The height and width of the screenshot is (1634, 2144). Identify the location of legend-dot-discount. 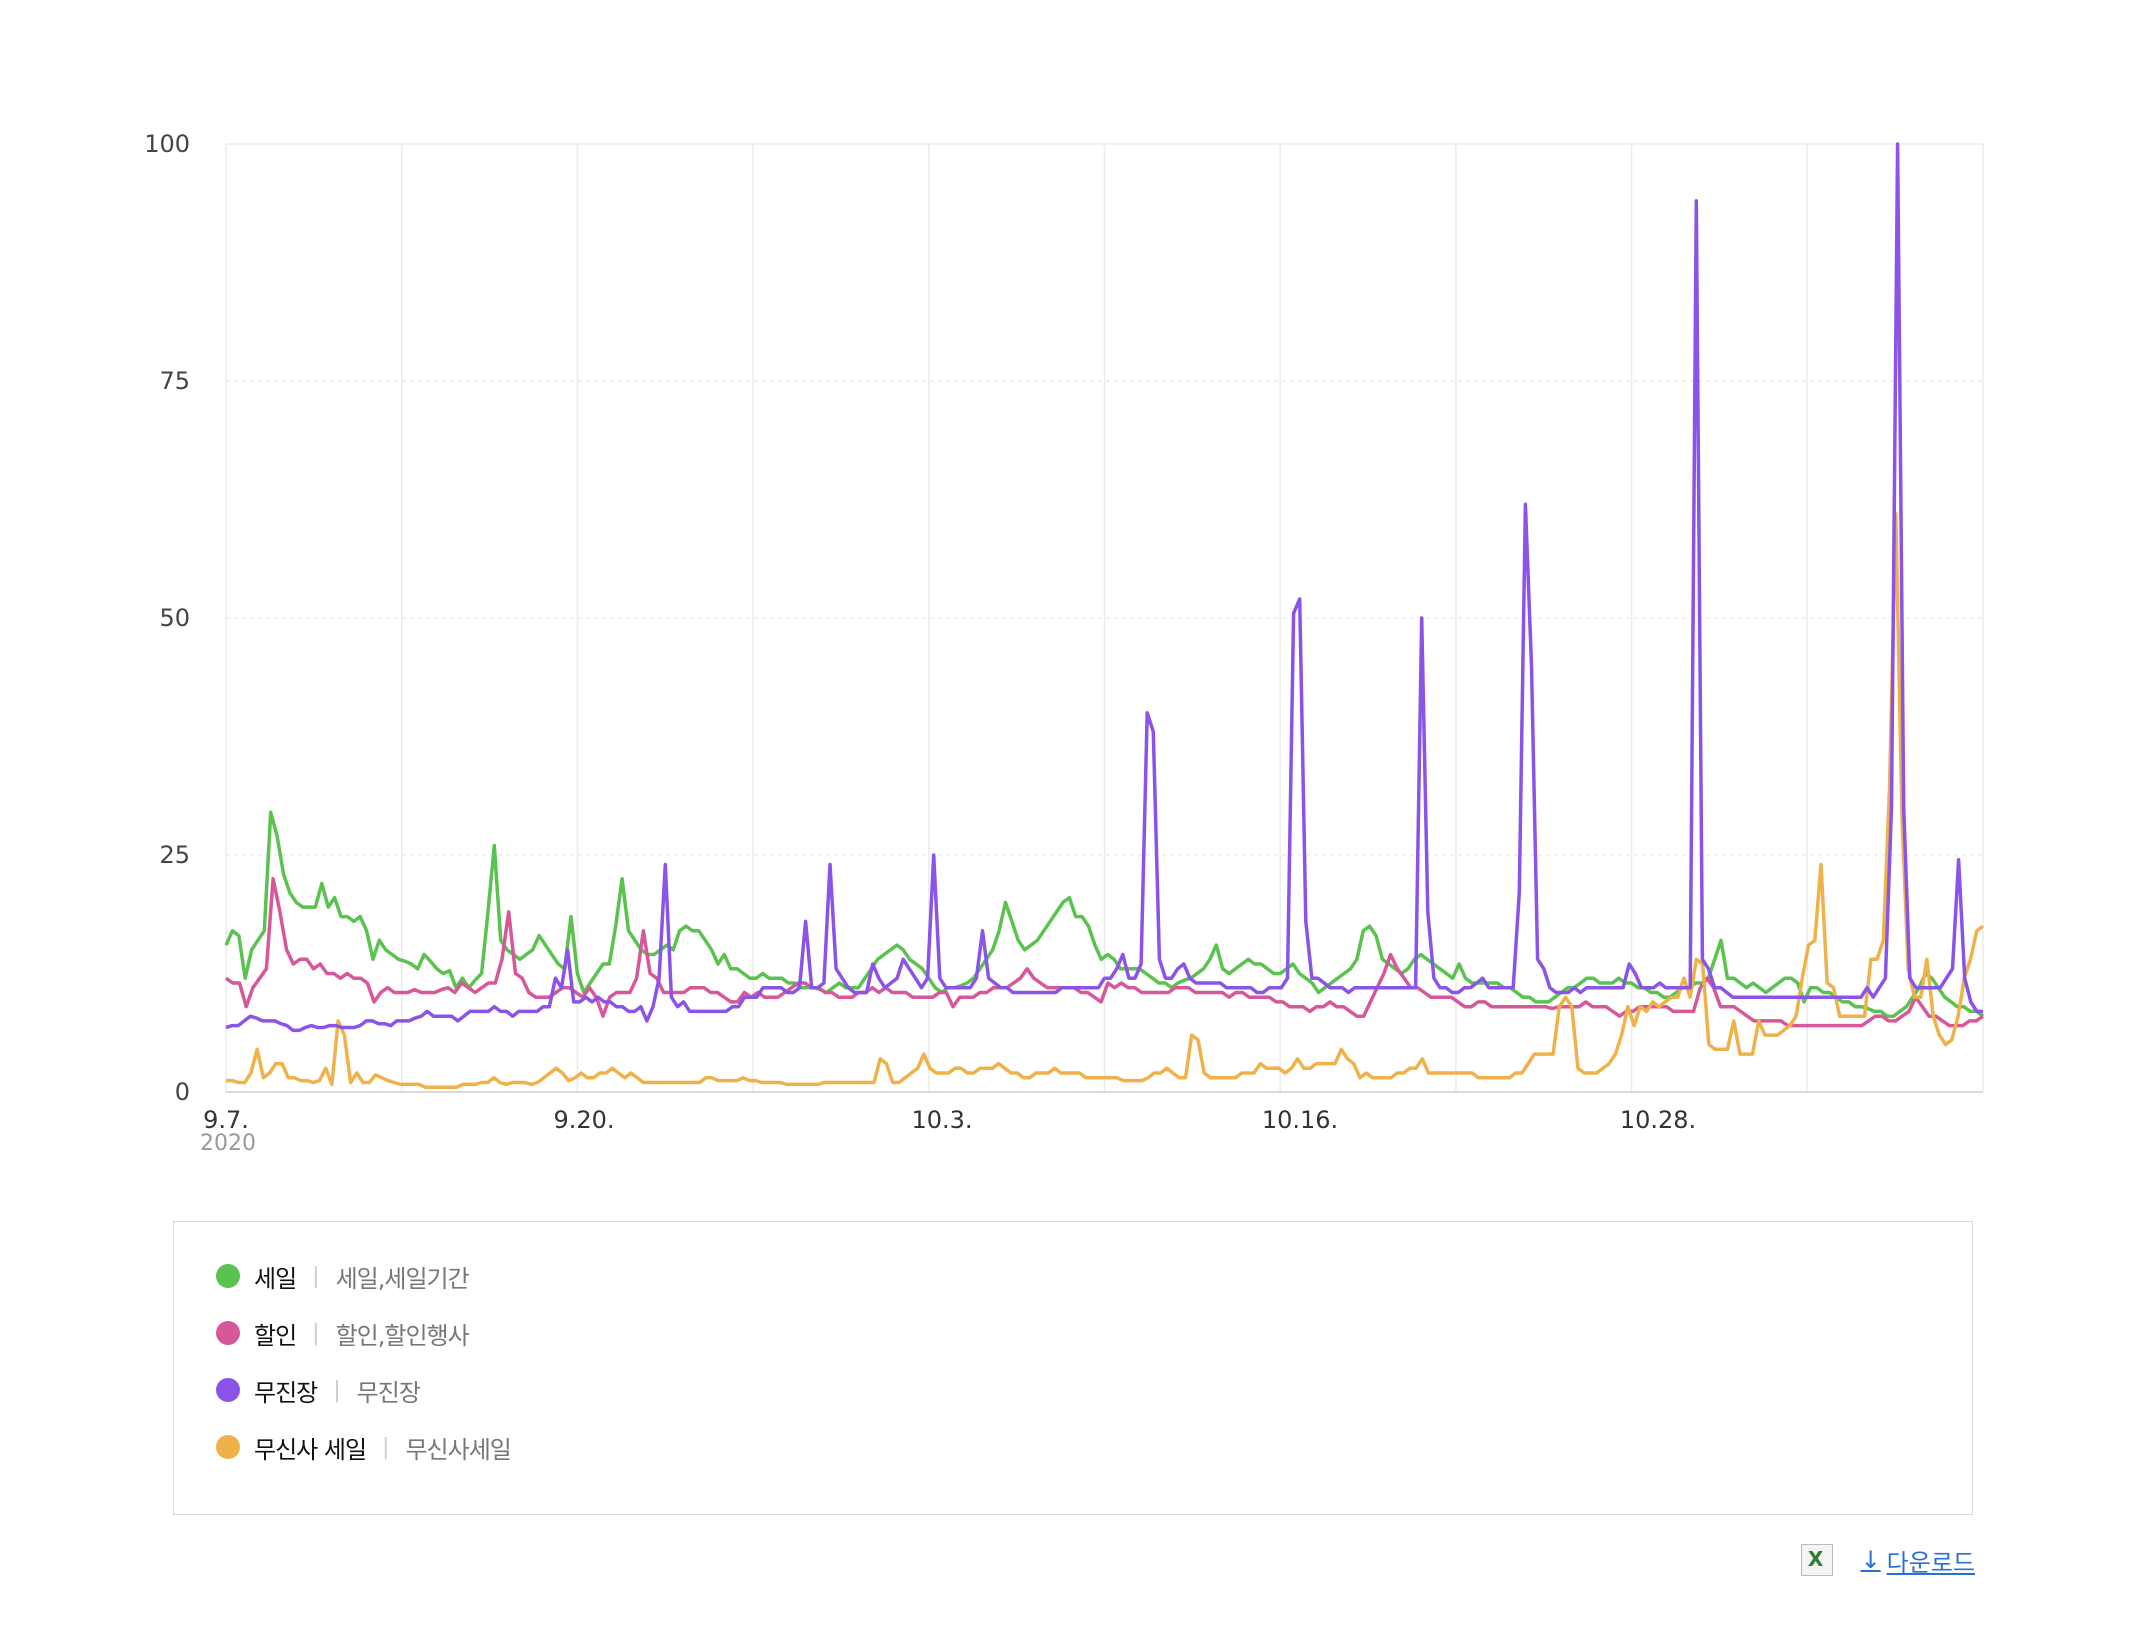
(228, 1333).